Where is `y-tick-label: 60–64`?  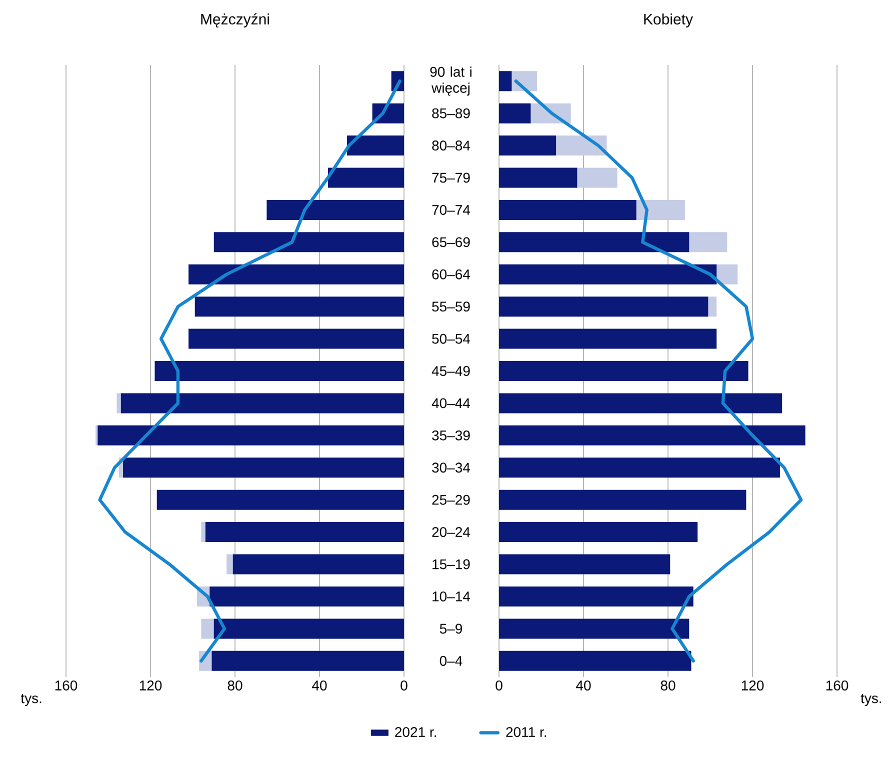 y-tick-label: 60–64 is located at coordinates (451, 274).